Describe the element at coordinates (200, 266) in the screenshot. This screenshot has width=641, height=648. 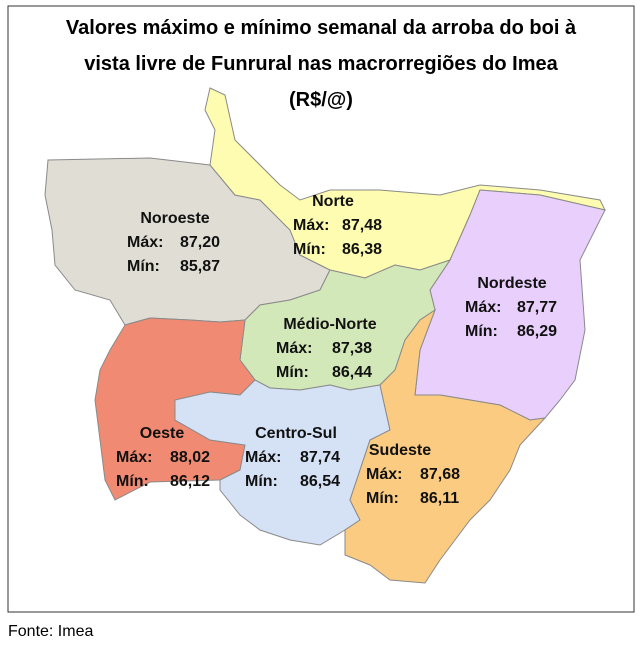
I see `min-value: 85,87` at that location.